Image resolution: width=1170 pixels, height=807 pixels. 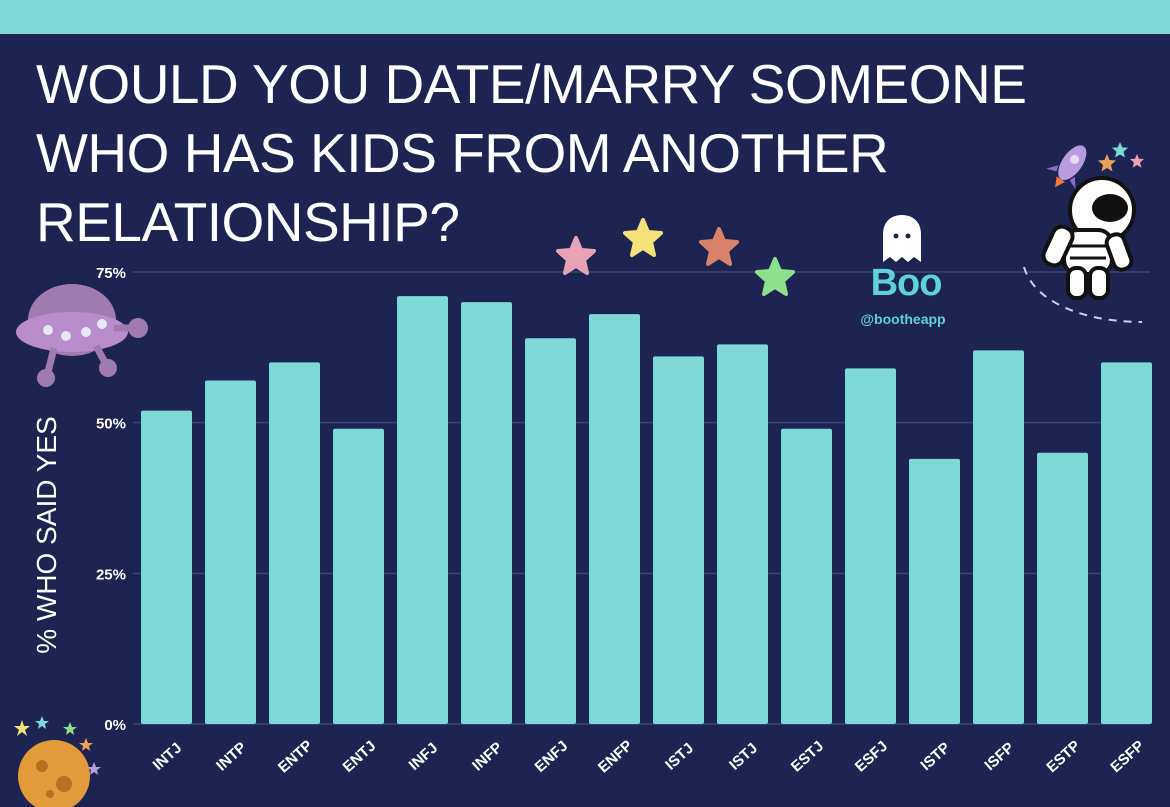 What do you see at coordinates (111, 424) in the screenshot?
I see `y-tick-label: 50%` at bounding box center [111, 424].